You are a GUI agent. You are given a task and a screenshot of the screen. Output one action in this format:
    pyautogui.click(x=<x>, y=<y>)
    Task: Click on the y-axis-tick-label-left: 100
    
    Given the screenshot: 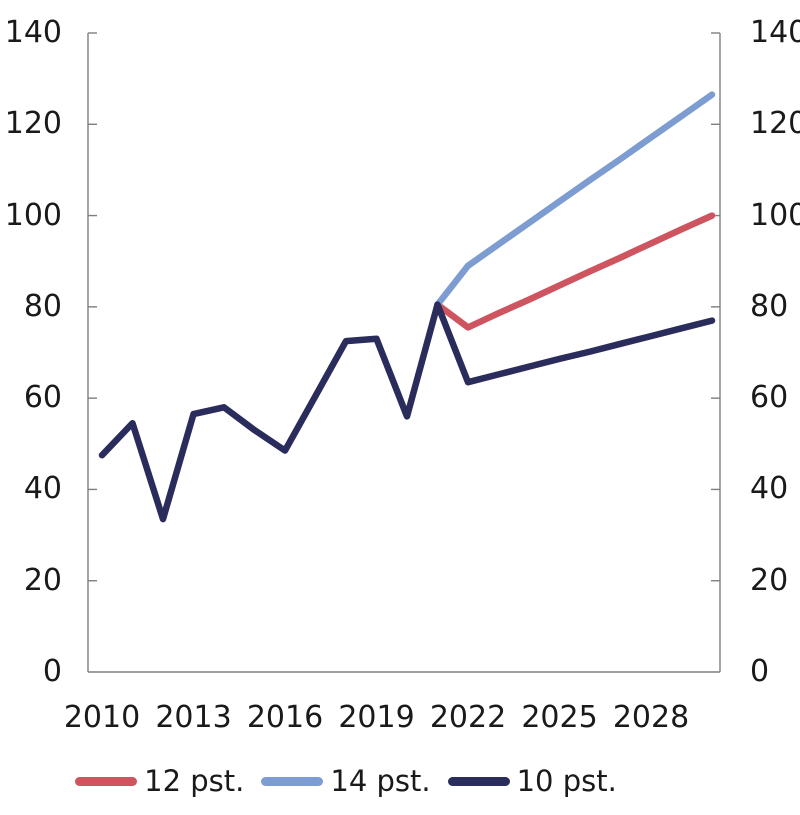 What is the action you would take?
    pyautogui.click(x=33, y=215)
    